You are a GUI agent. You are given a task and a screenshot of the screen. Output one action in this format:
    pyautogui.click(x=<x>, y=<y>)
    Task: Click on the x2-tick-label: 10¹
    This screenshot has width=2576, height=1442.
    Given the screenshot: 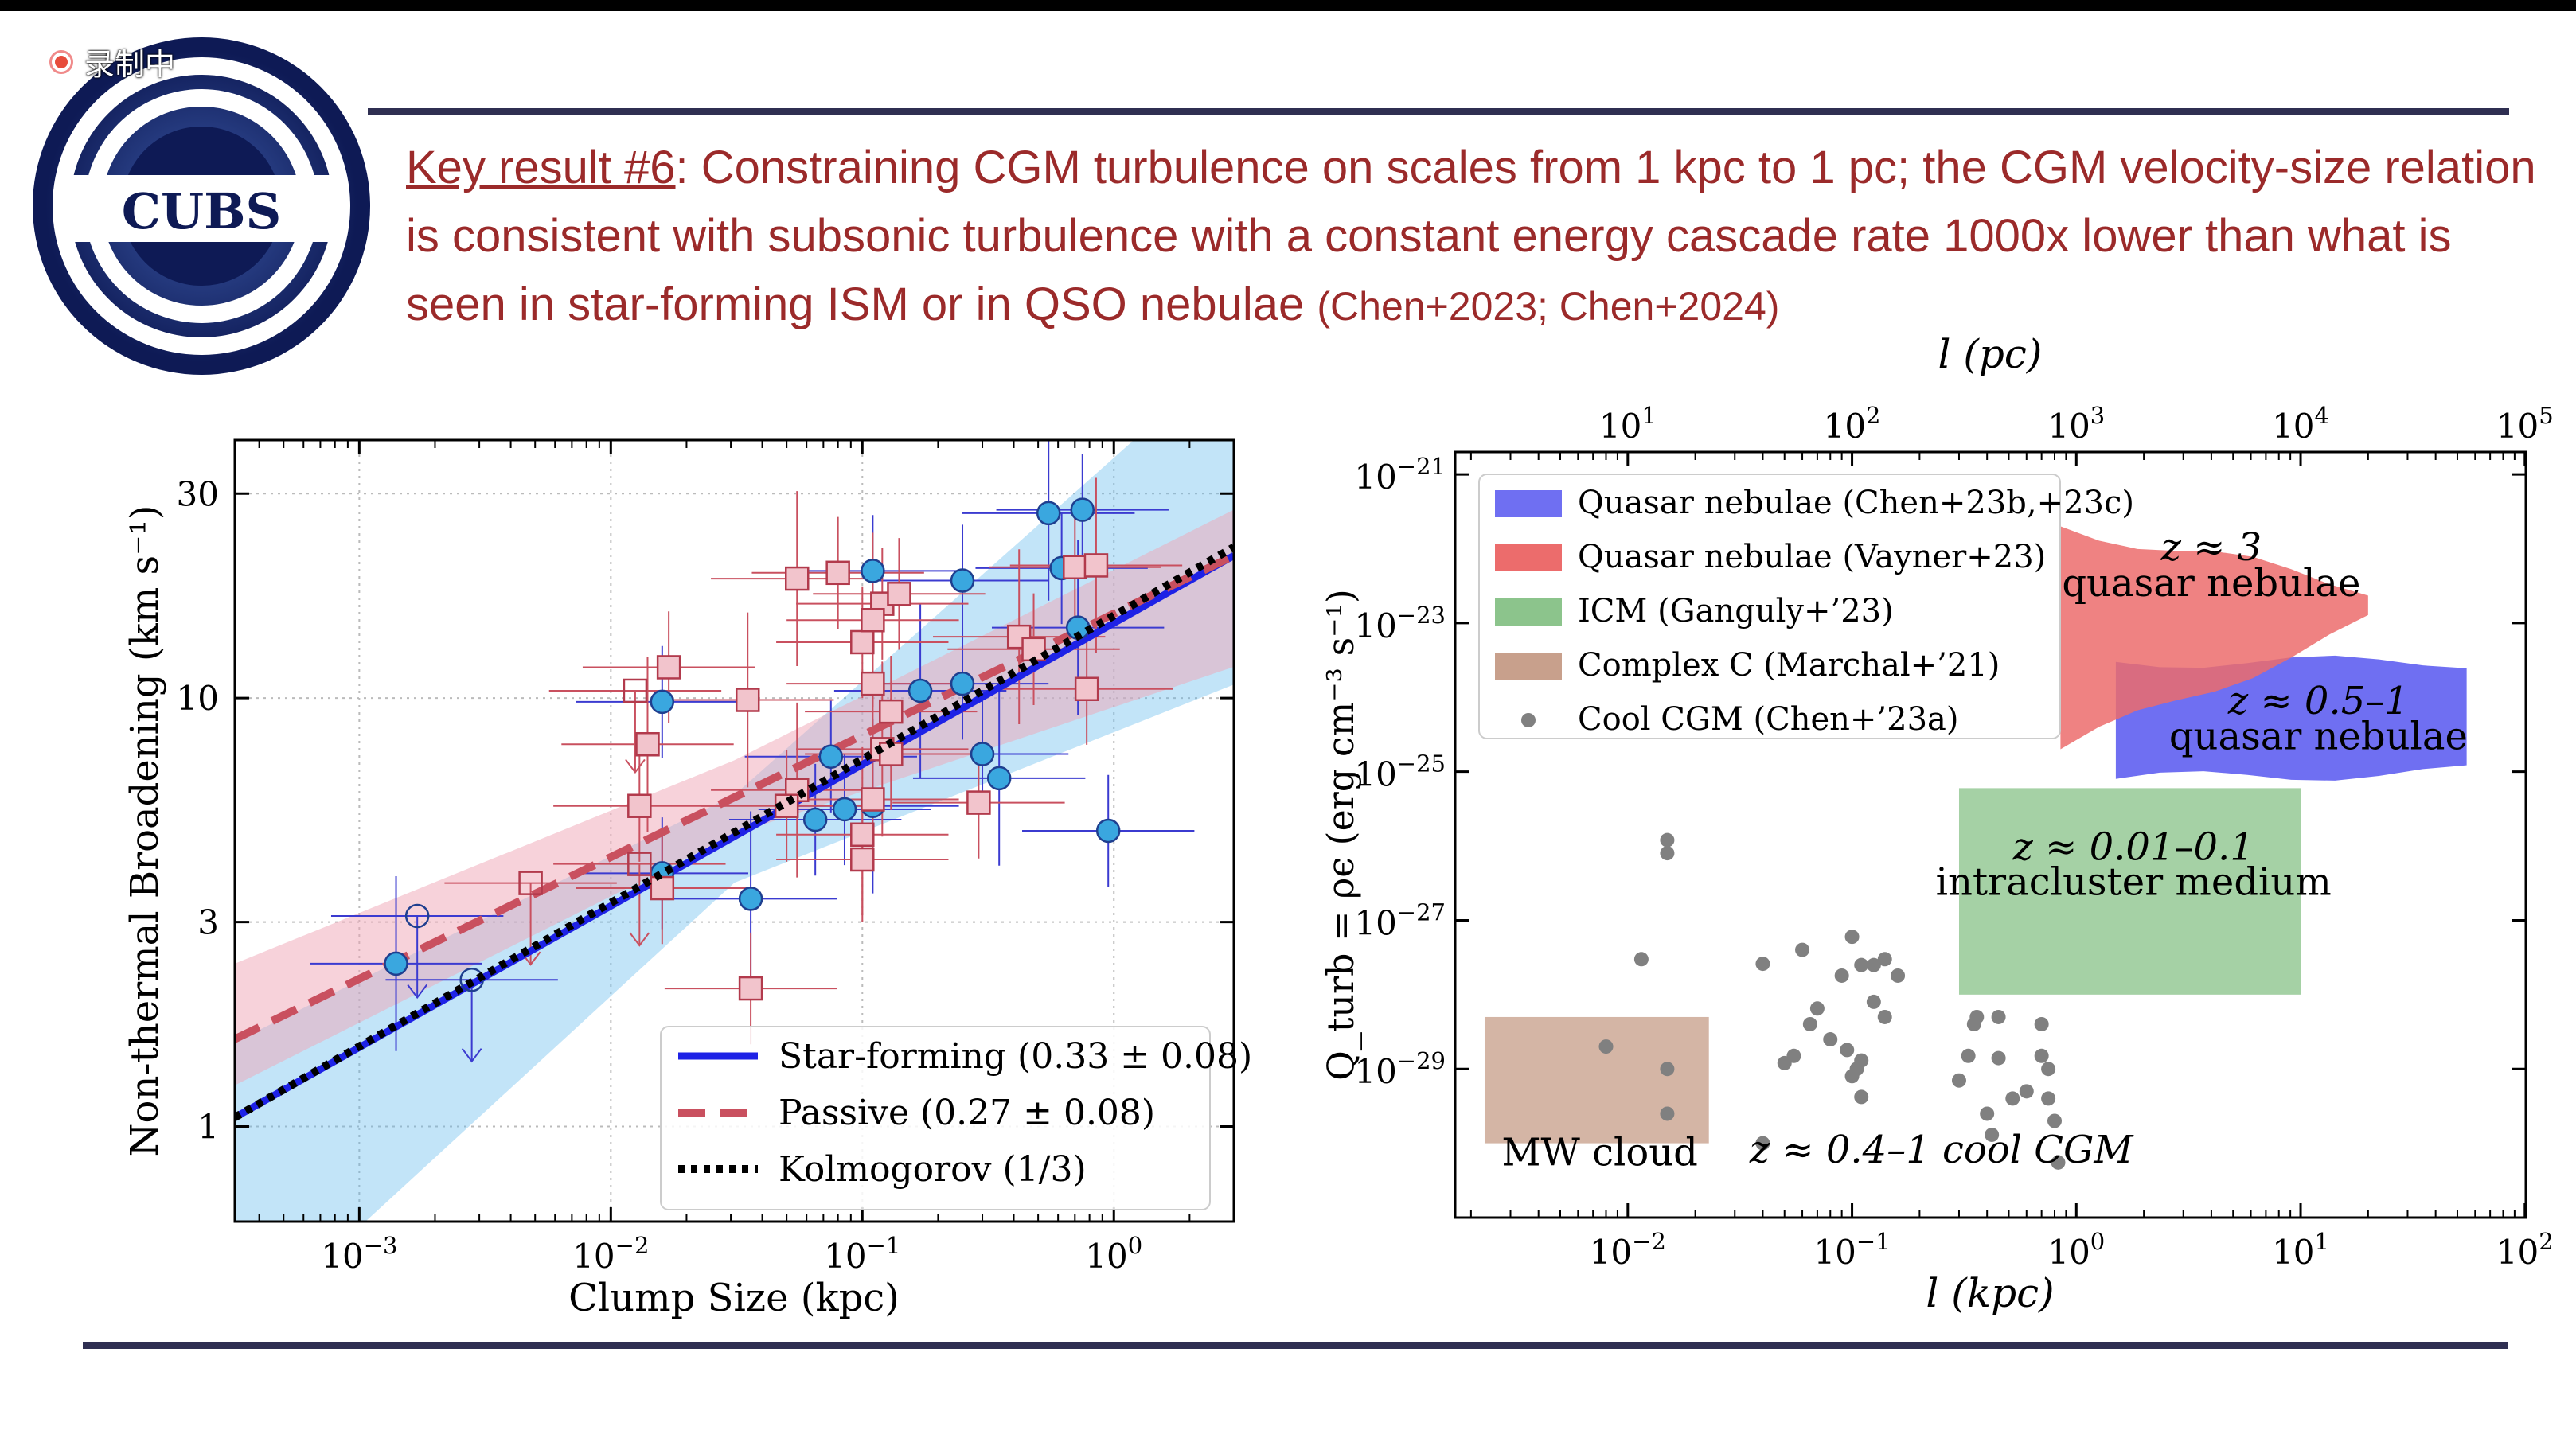 What is the action you would take?
    pyautogui.click(x=1628, y=424)
    